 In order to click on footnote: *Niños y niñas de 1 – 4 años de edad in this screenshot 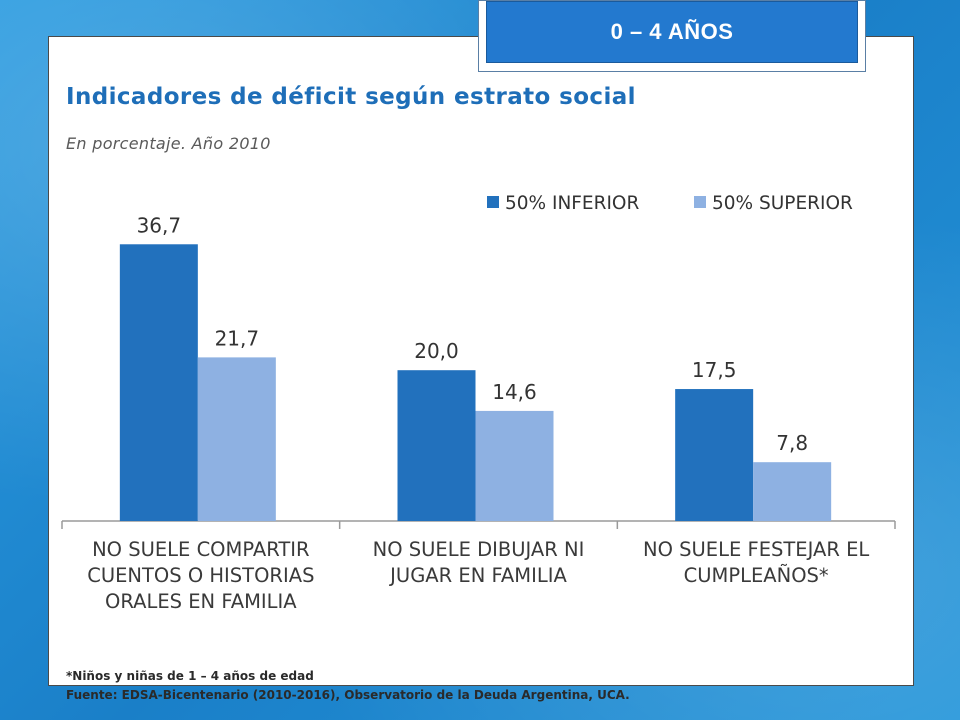, I will do `click(190, 676)`.